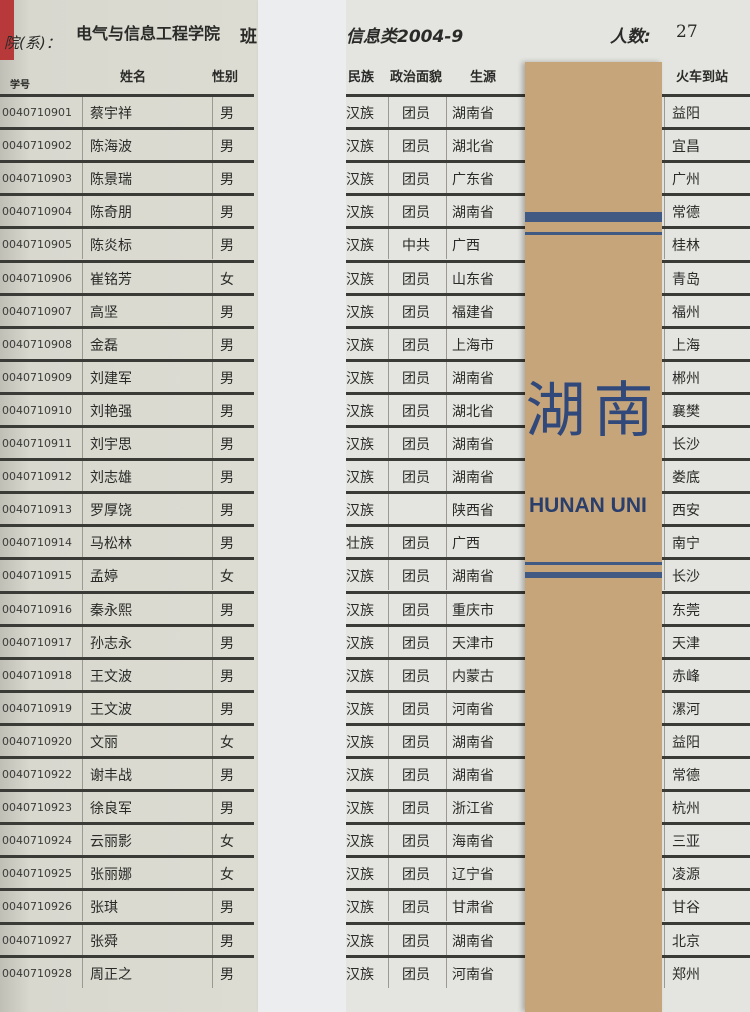 This screenshot has height=1012, width=750. I want to click on student-id: 0040710914, so click(37, 543).